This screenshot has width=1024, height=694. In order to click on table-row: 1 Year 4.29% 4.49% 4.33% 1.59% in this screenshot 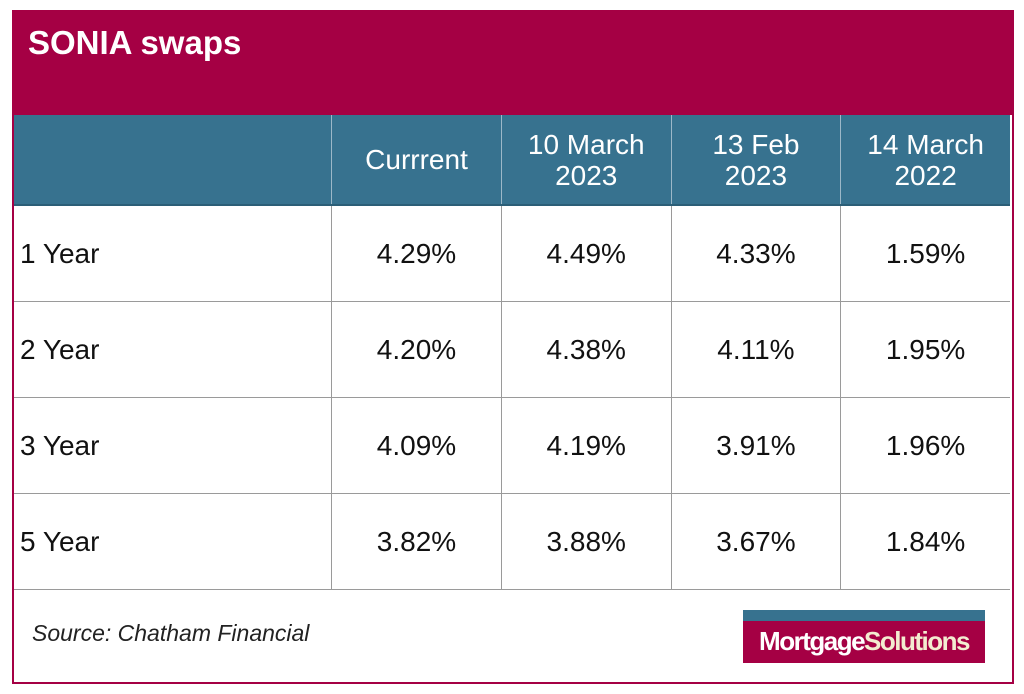, I will do `click(512, 253)`.